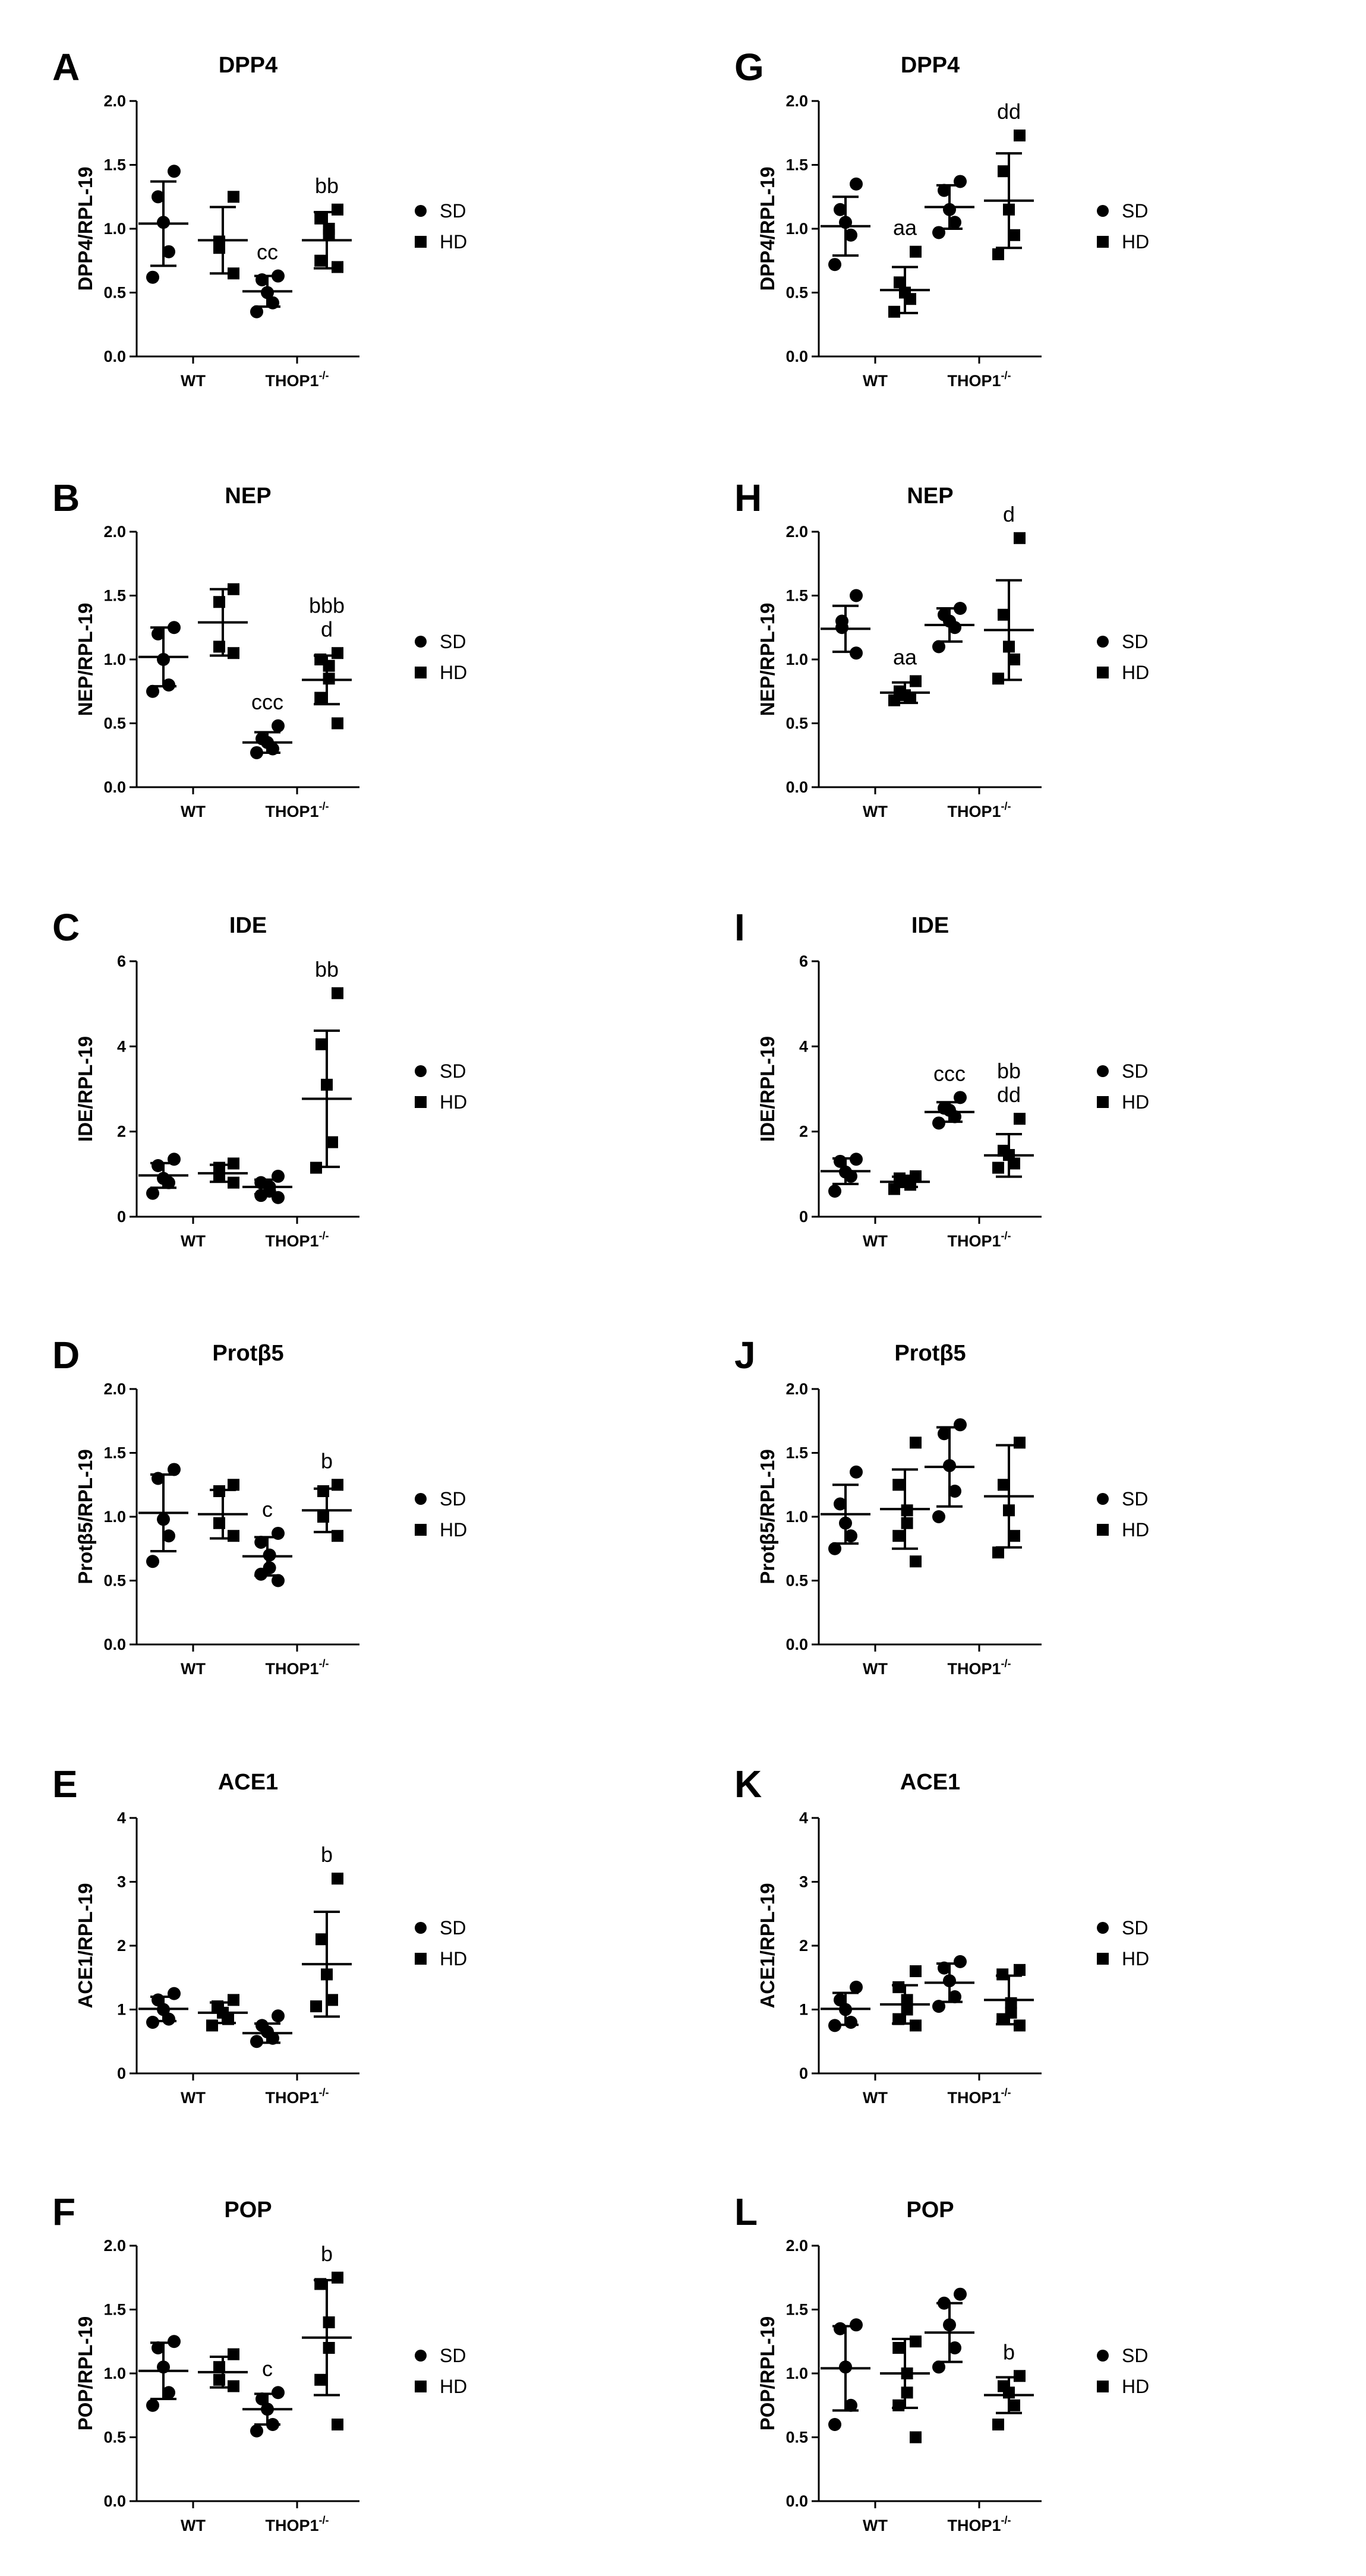  I want to click on panel-letter: L, so click(746, 2211).